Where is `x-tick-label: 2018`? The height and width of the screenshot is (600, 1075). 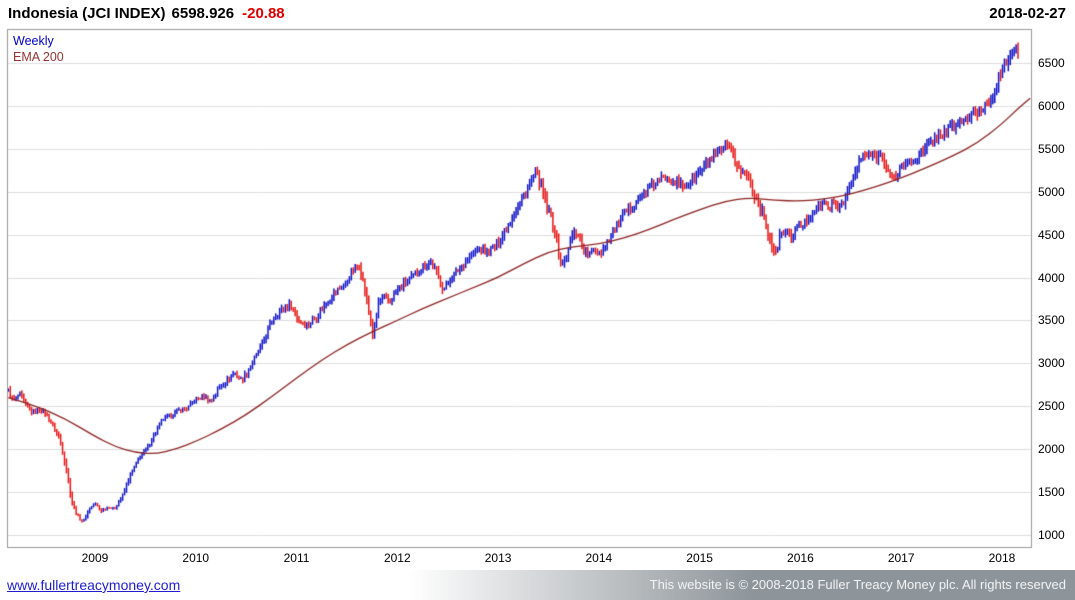 x-tick-label: 2018 is located at coordinates (1002, 558).